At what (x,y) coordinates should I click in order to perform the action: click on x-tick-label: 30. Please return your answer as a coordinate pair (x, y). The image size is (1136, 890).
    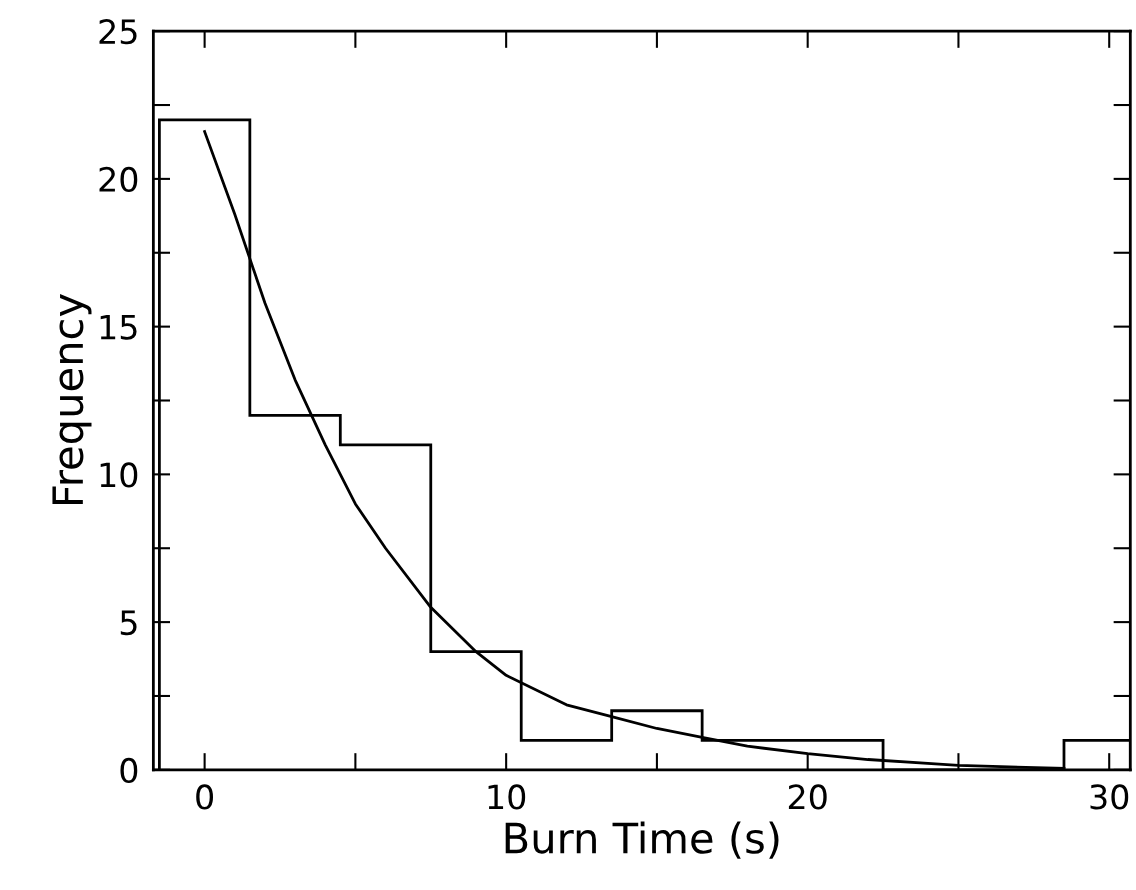
    Looking at the image, I should click on (1109, 797).